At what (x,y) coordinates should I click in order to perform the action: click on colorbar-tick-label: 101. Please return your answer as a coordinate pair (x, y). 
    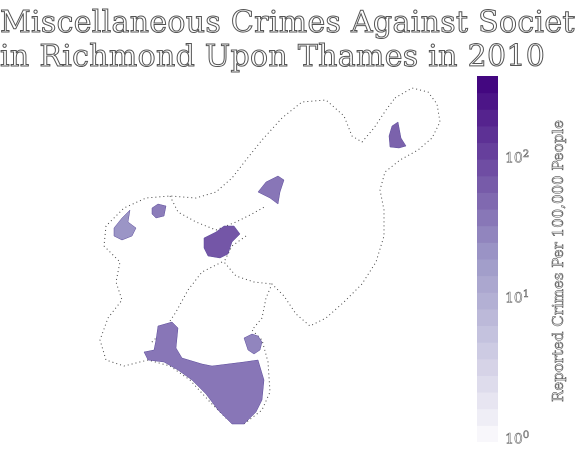
    Looking at the image, I should click on (517, 298).